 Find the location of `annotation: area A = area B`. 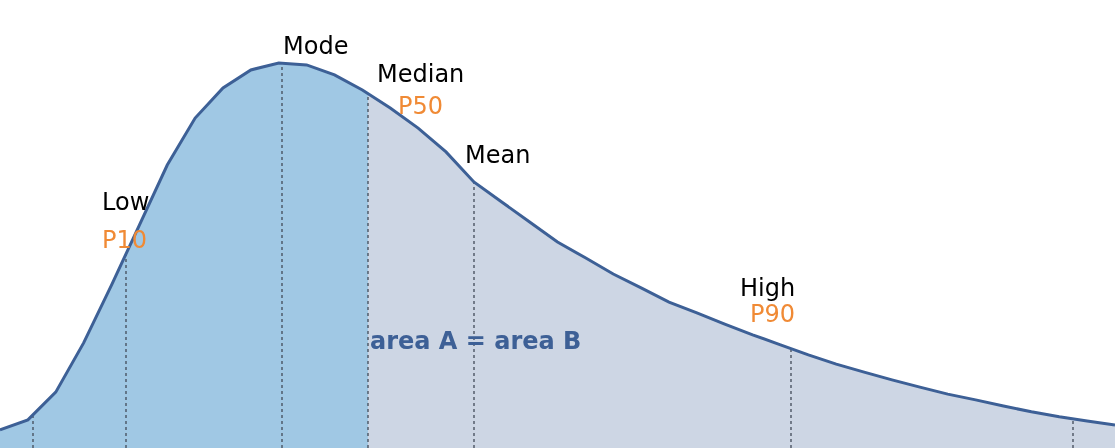

annotation: area A = area B is located at coordinates (476, 341).